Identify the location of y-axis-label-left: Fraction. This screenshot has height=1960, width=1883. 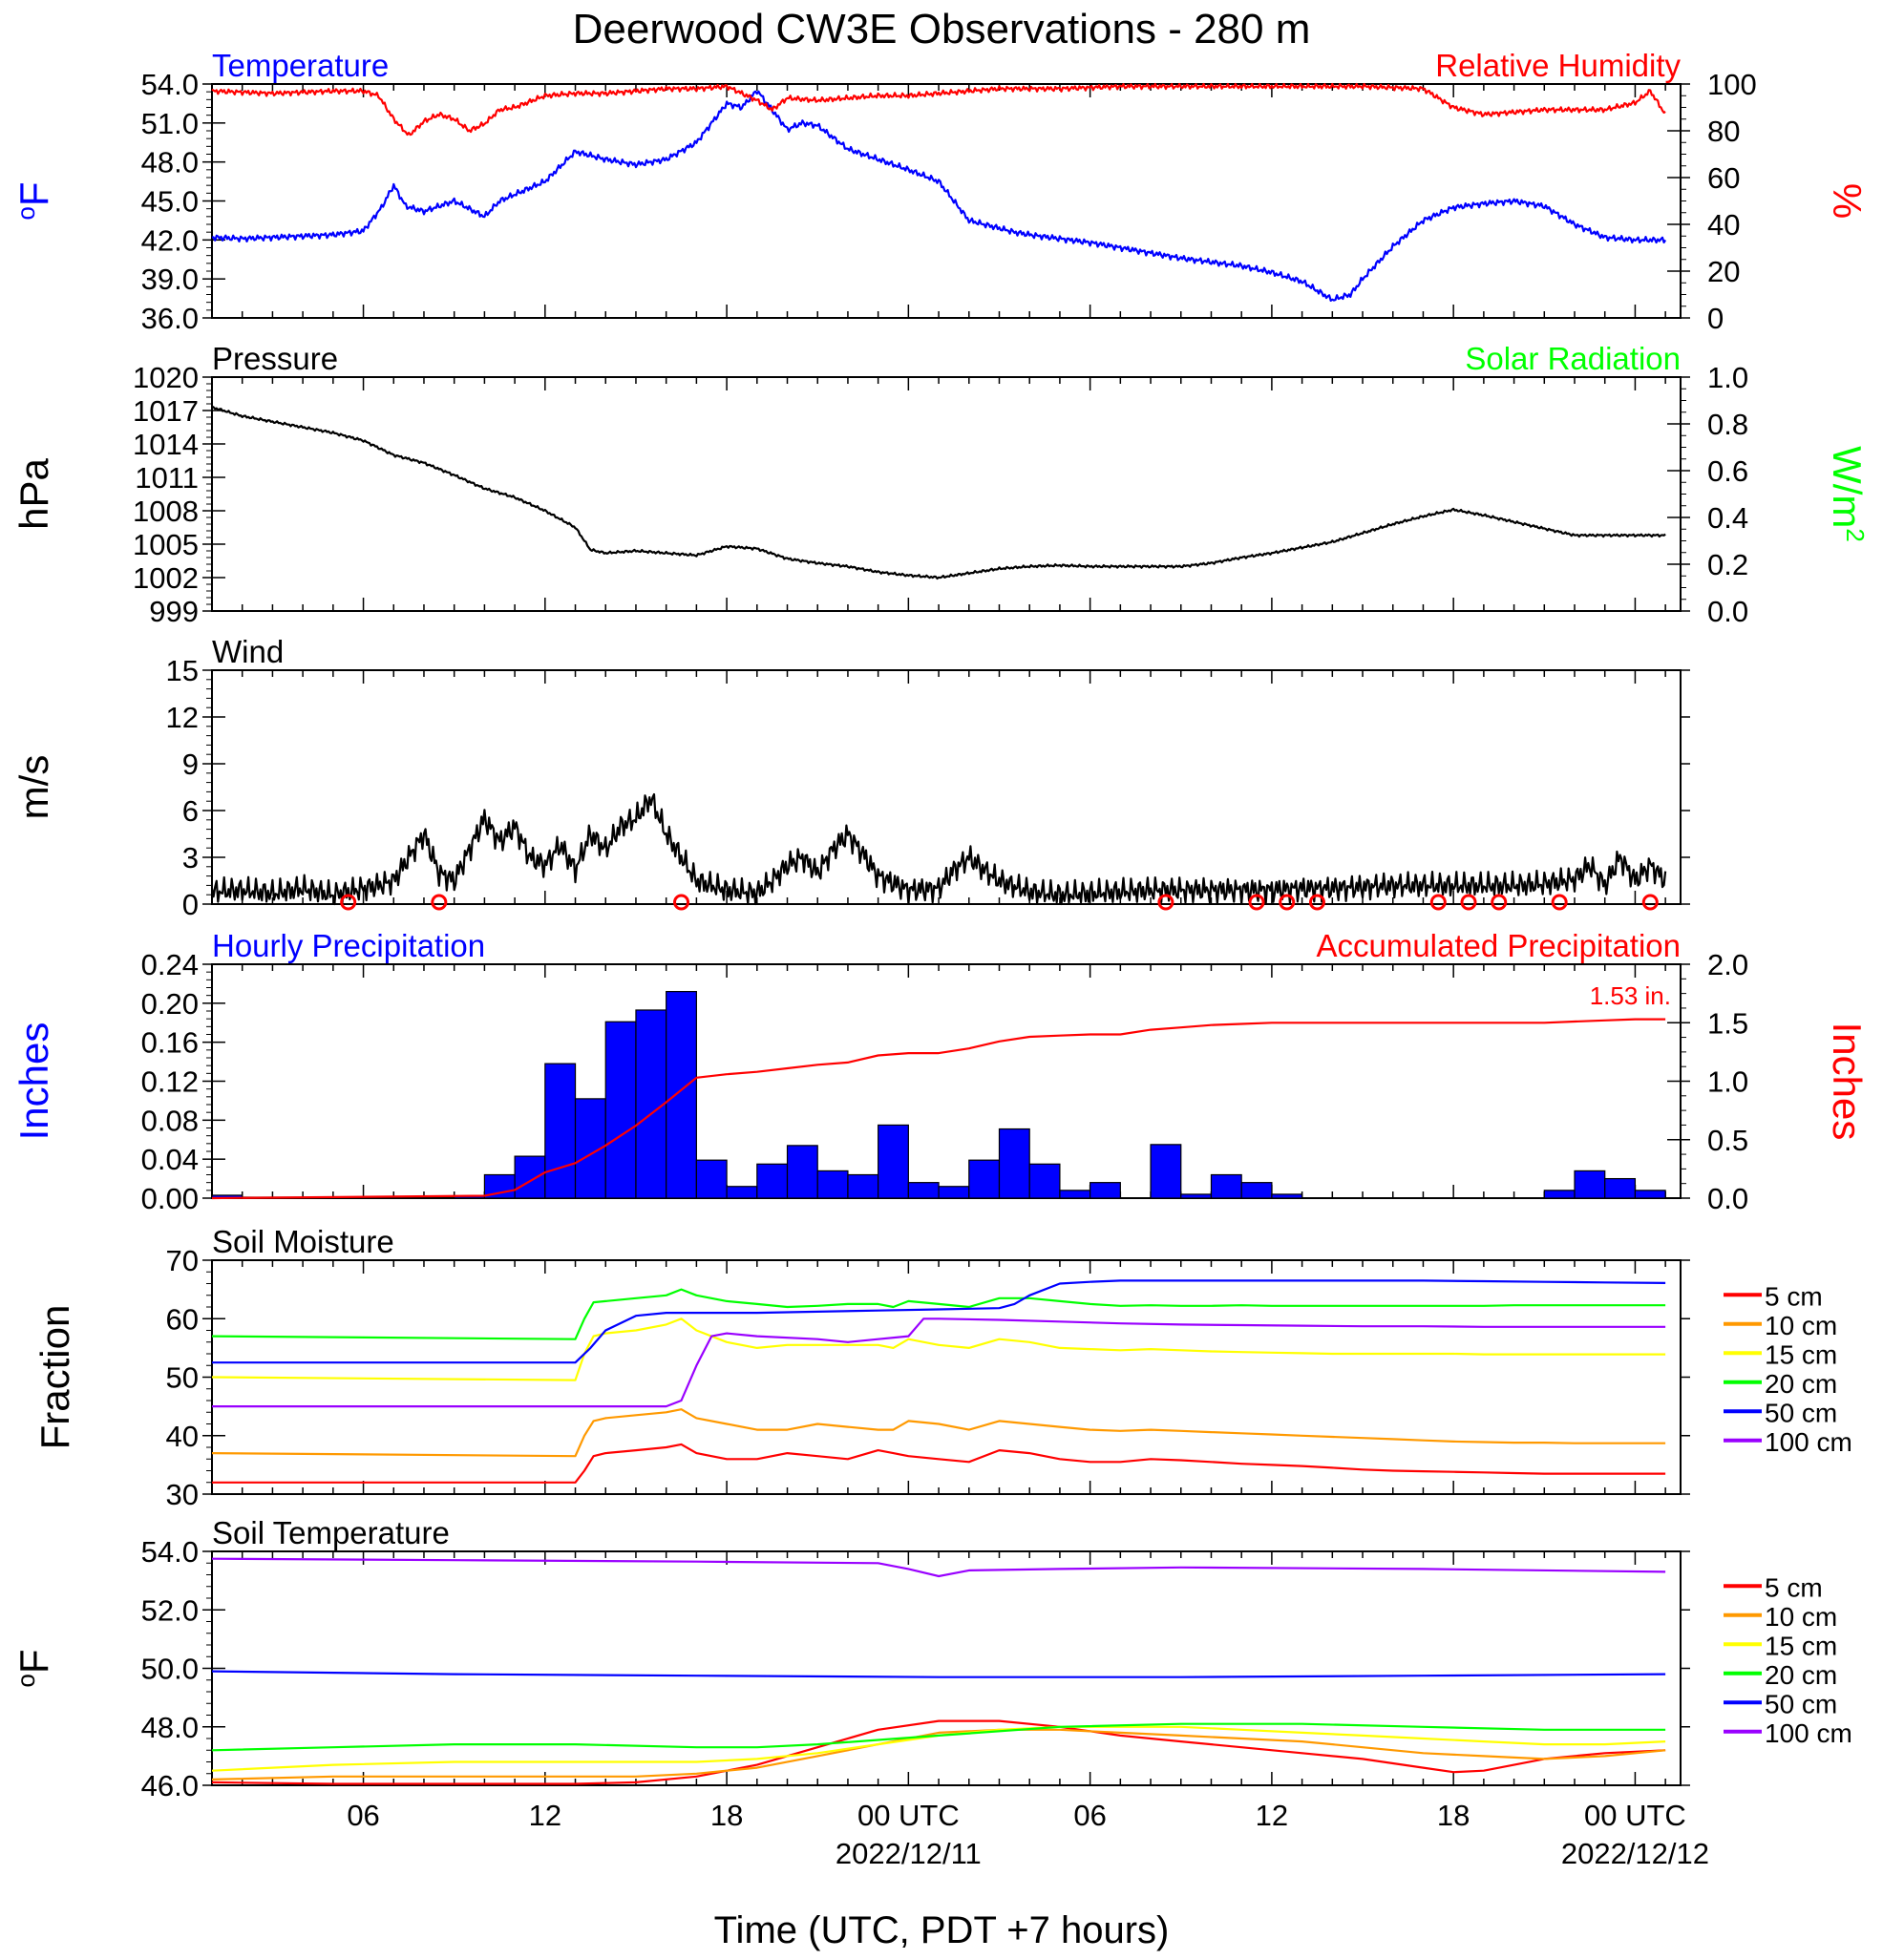
(54, 1377).